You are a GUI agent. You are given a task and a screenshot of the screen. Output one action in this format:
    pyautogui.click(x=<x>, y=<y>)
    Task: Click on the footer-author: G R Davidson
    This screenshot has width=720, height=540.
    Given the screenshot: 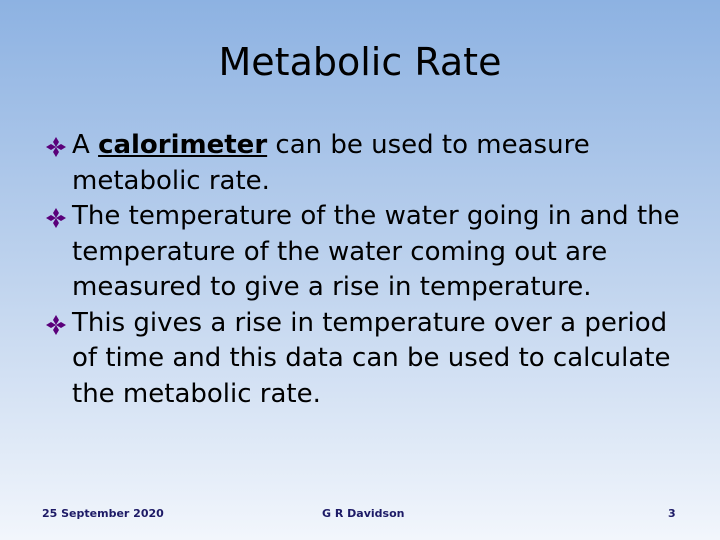 What is the action you would take?
    pyautogui.click(x=363, y=513)
    